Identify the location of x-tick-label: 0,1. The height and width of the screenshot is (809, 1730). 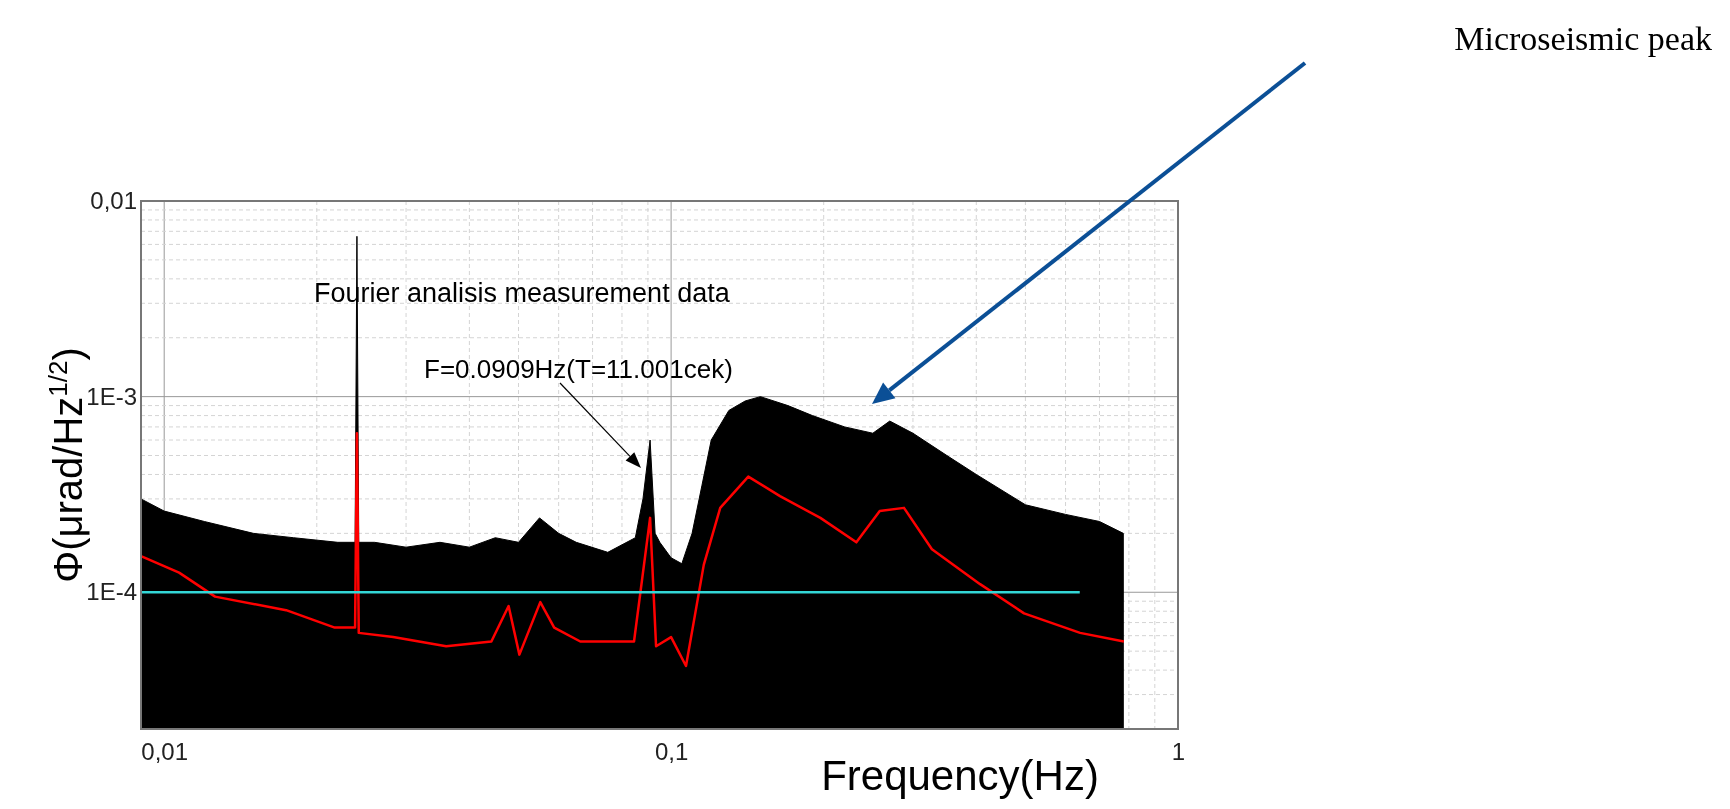
(671, 752).